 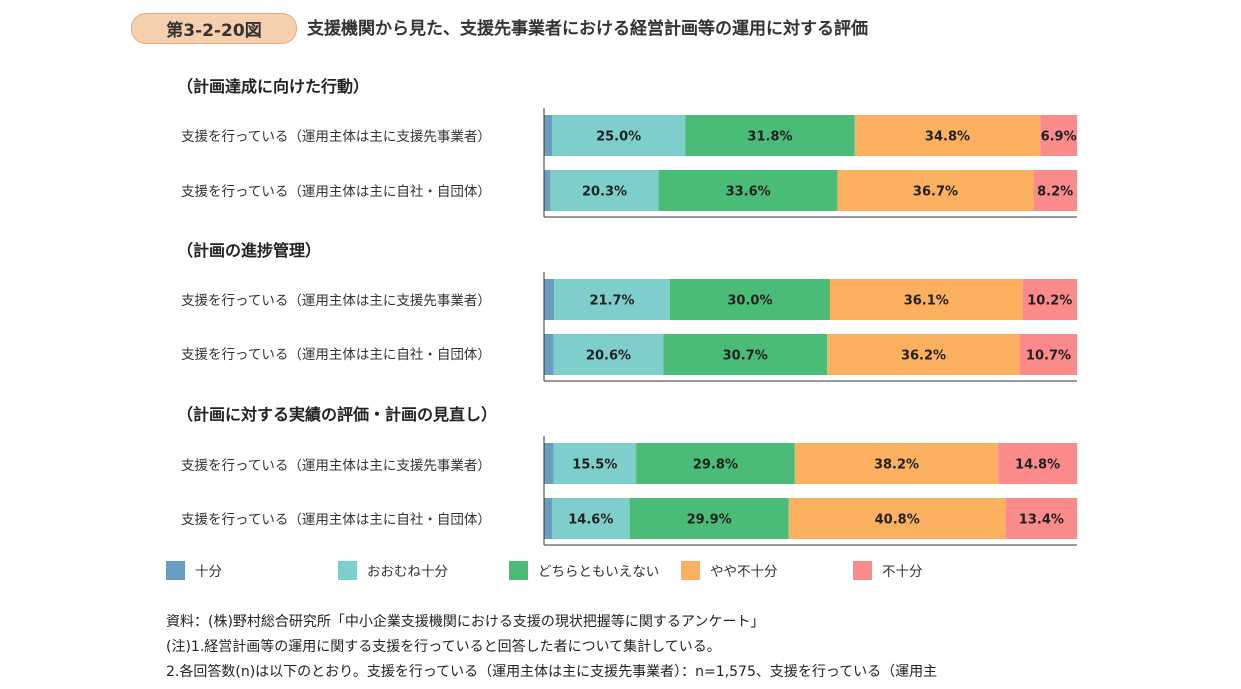 I want to click on data-label-1-2-yaya: 36.7%, so click(x=935, y=192).